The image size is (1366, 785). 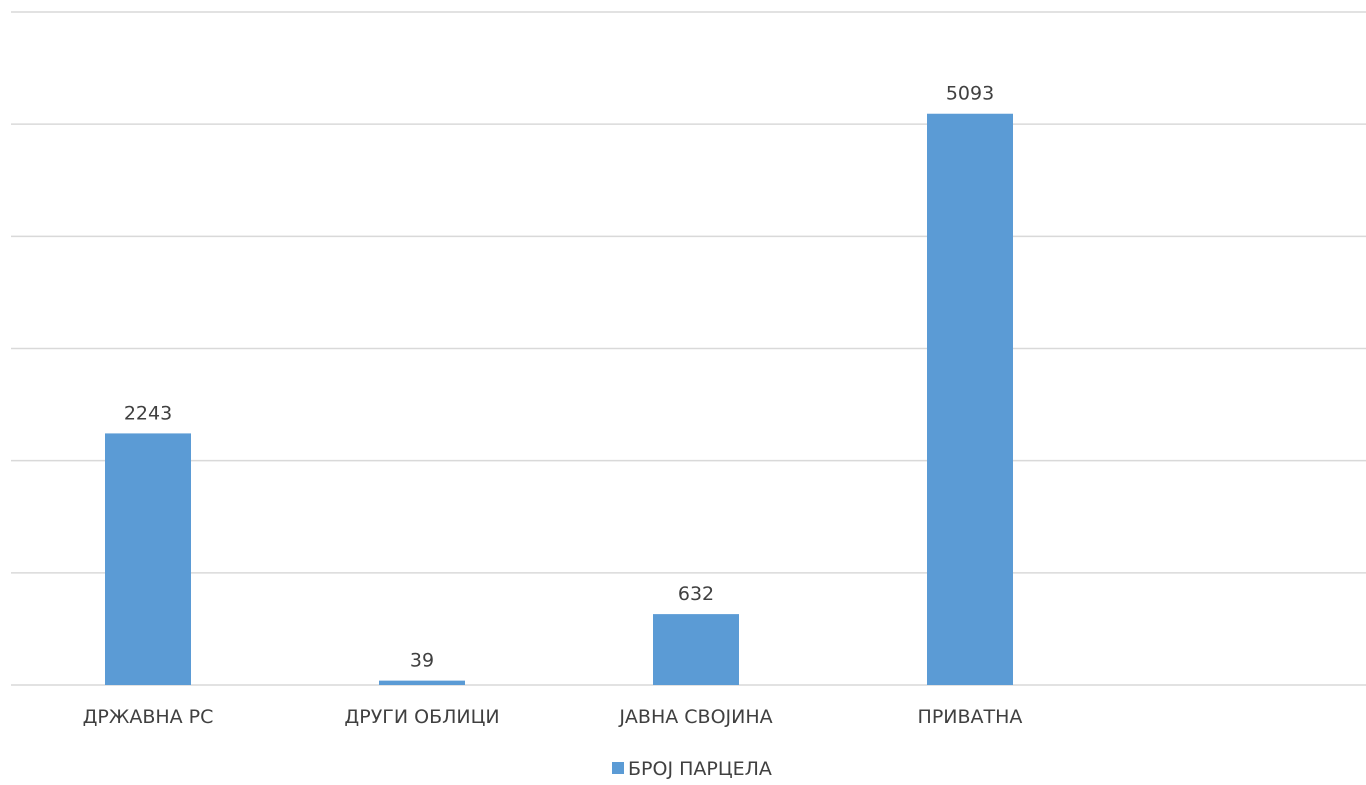 What do you see at coordinates (421, 717) in the screenshot?
I see `category-tick-label: ДРУГИ ОБЛИЦИ` at bounding box center [421, 717].